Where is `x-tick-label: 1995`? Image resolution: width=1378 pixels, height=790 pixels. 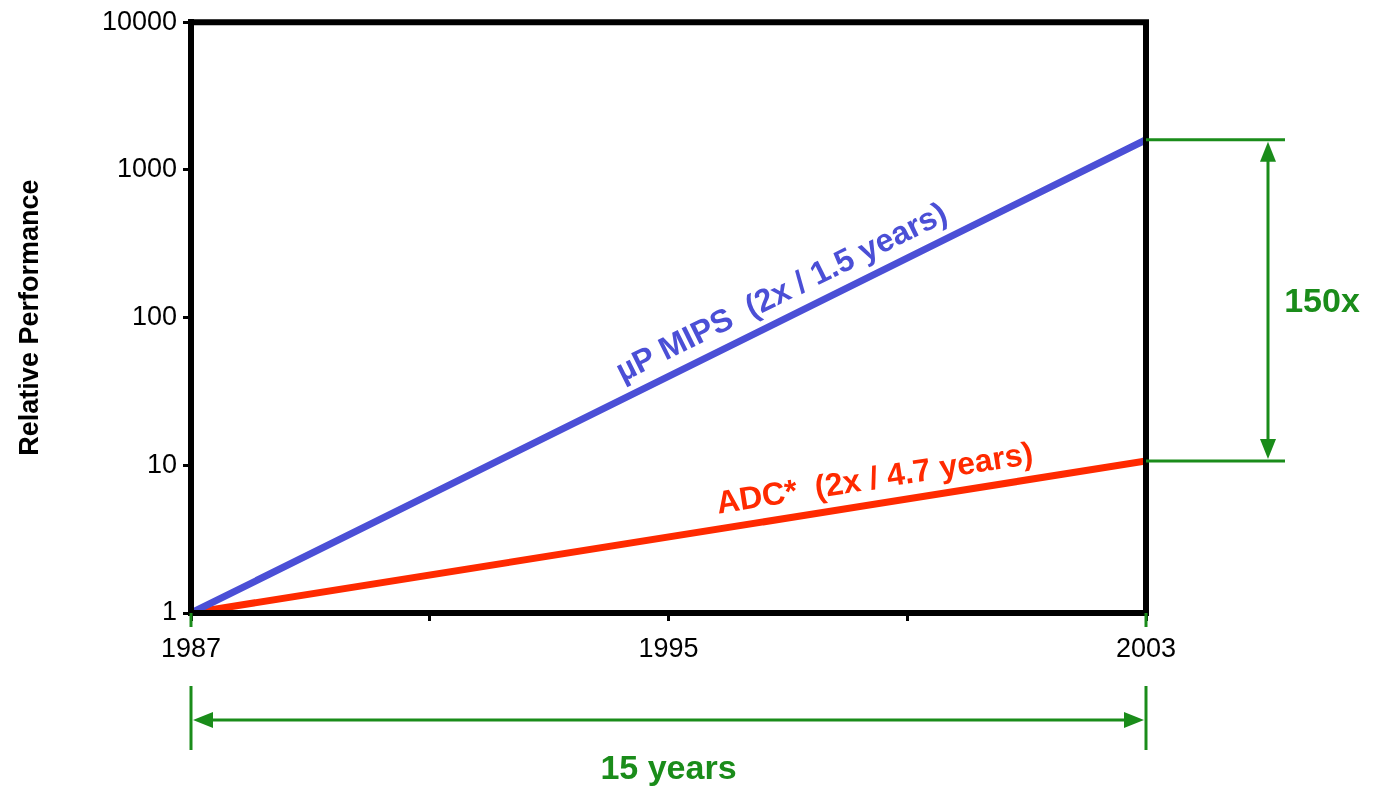 x-tick-label: 1995 is located at coordinates (668, 647).